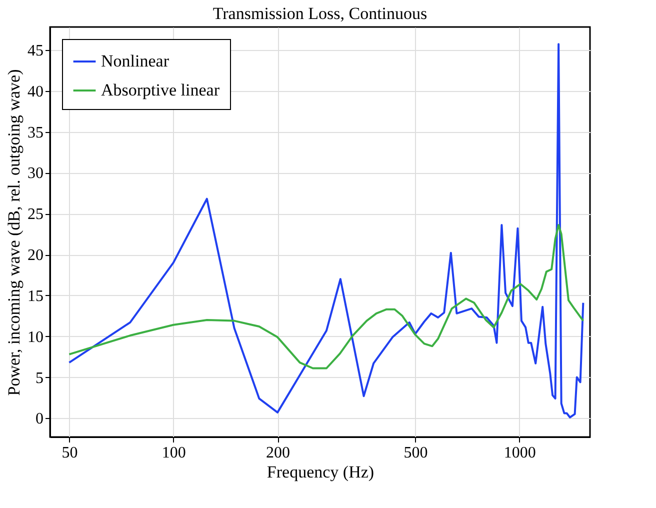  What do you see at coordinates (36, 296) in the screenshot?
I see `y-tick-label: 15` at bounding box center [36, 296].